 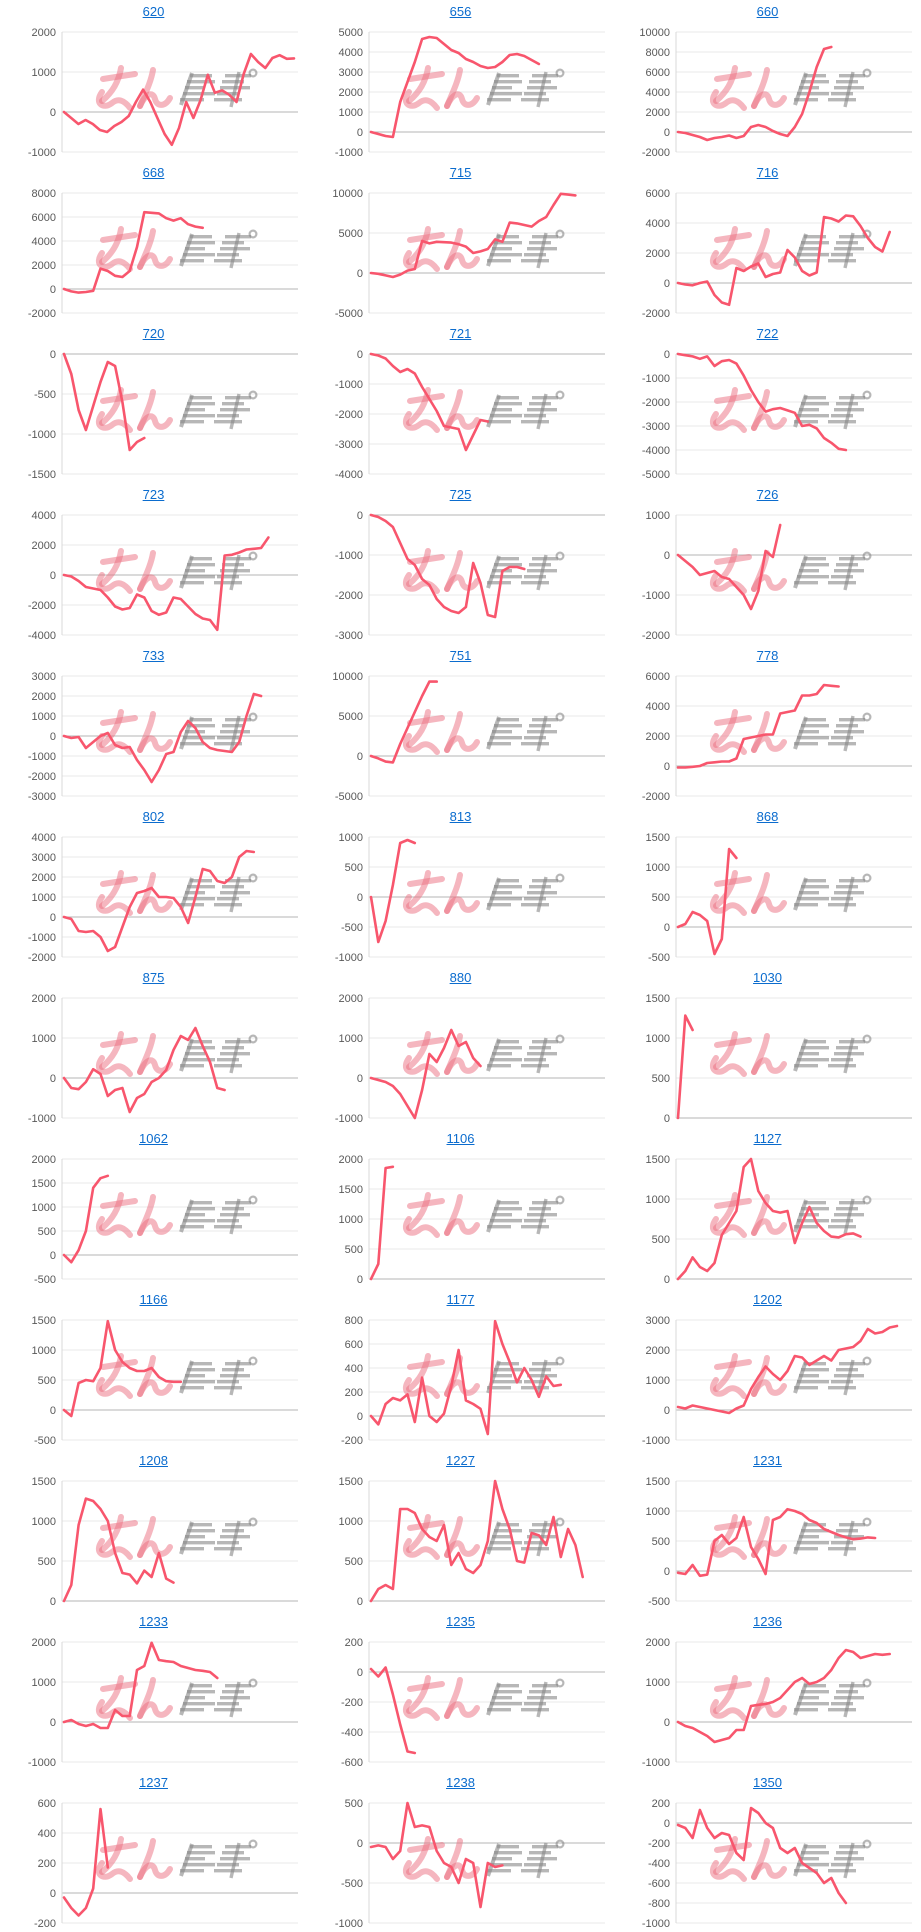 What do you see at coordinates (153, 977) in the screenshot?
I see `chart-title-link: 875` at bounding box center [153, 977].